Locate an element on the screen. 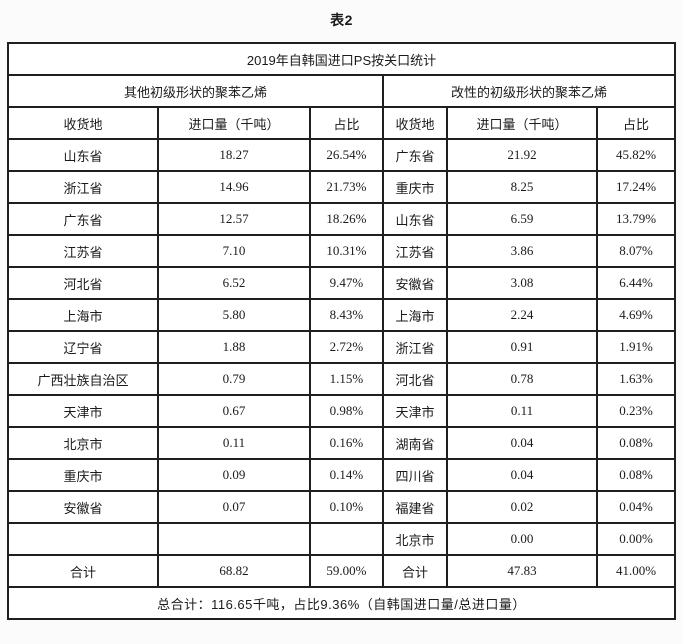 Image resolution: width=683 pixels, height=644 pixels. table-row: 安徽省 0.07 0.10% 福建省 0.02 0.04% is located at coordinates (341, 507).